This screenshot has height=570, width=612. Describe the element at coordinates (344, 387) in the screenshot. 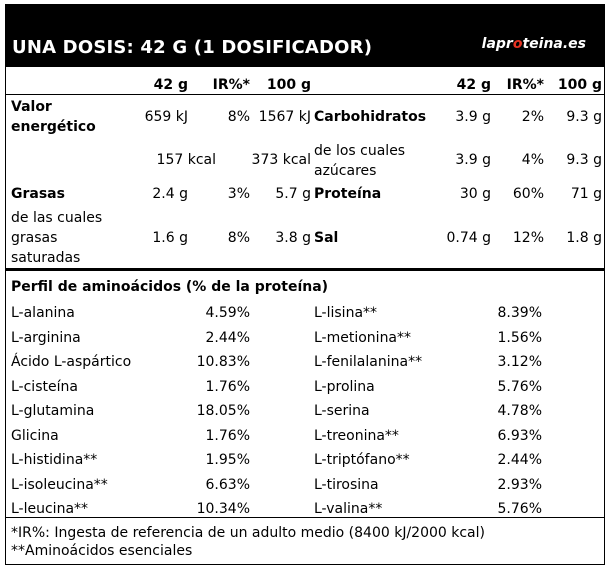

I see `amino-name: L-prolina` at that location.